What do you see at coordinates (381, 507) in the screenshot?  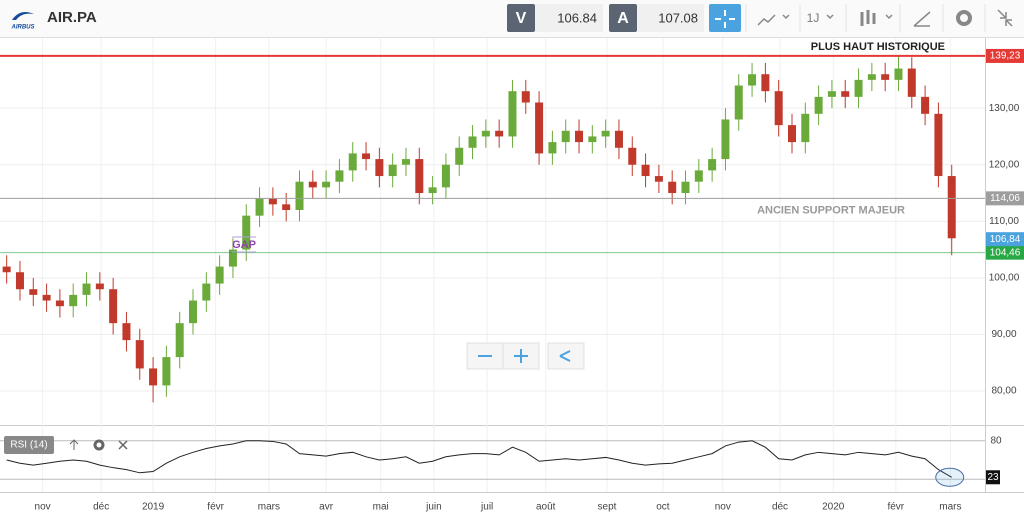 I see `x-tick-label: mai` at bounding box center [381, 507].